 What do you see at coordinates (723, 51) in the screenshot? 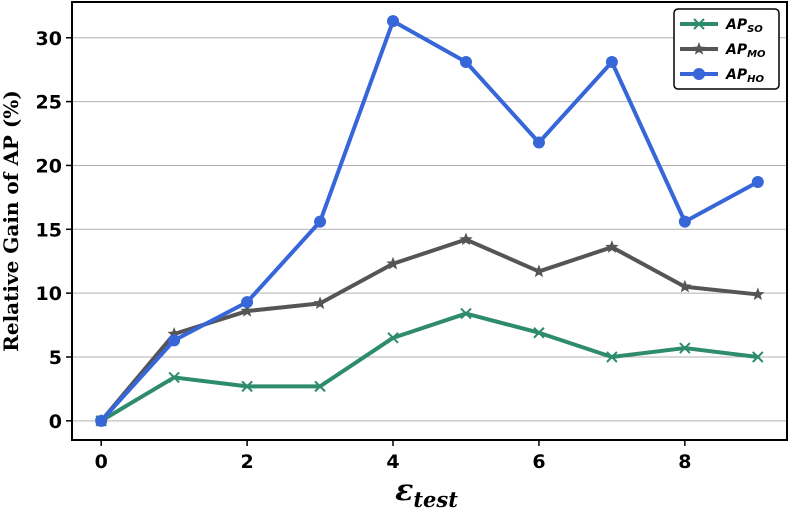
I see `legend-item-mo: APMO` at bounding box center [723, 51].